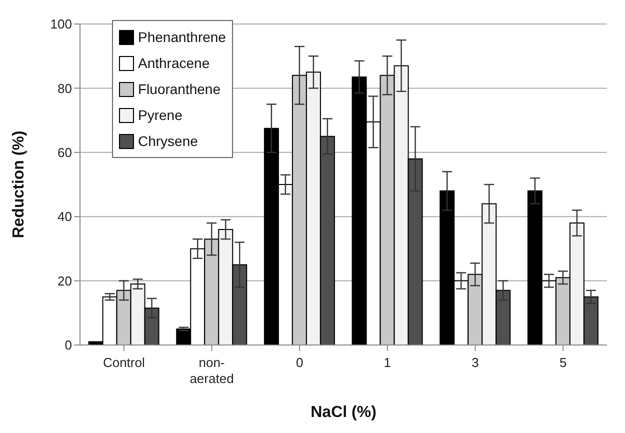 The image size is (625, 433). I want to click on x-tick-label: 3, so click(475, 362).